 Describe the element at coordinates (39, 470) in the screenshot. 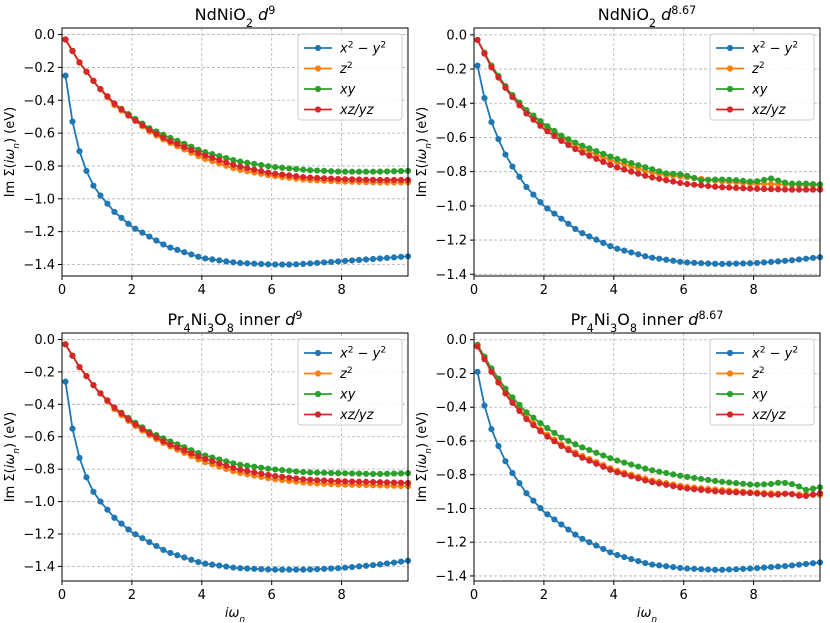

I see `y-tick-label: −0.8` at that location.